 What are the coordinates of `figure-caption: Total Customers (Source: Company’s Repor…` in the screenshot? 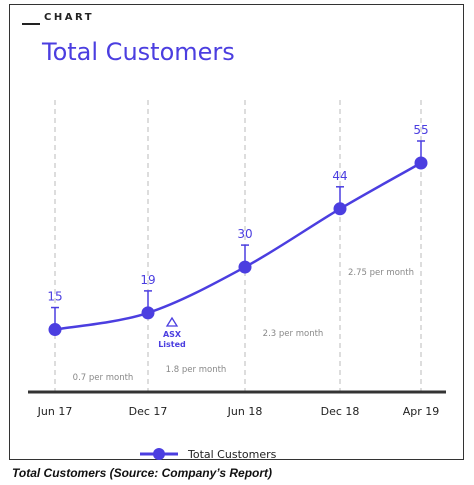 It's located at (142, 473).